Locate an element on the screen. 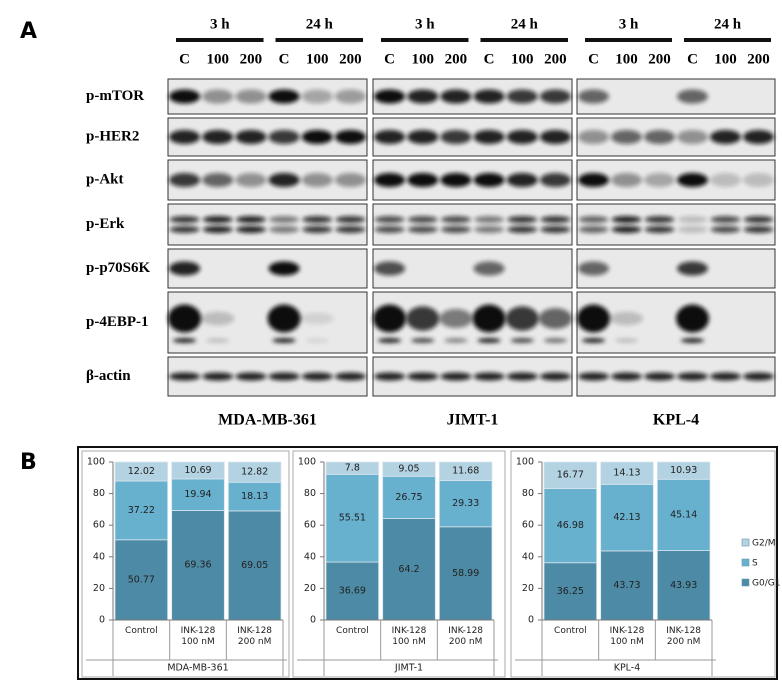  legend-swatch is located at coordinates (745, 562).